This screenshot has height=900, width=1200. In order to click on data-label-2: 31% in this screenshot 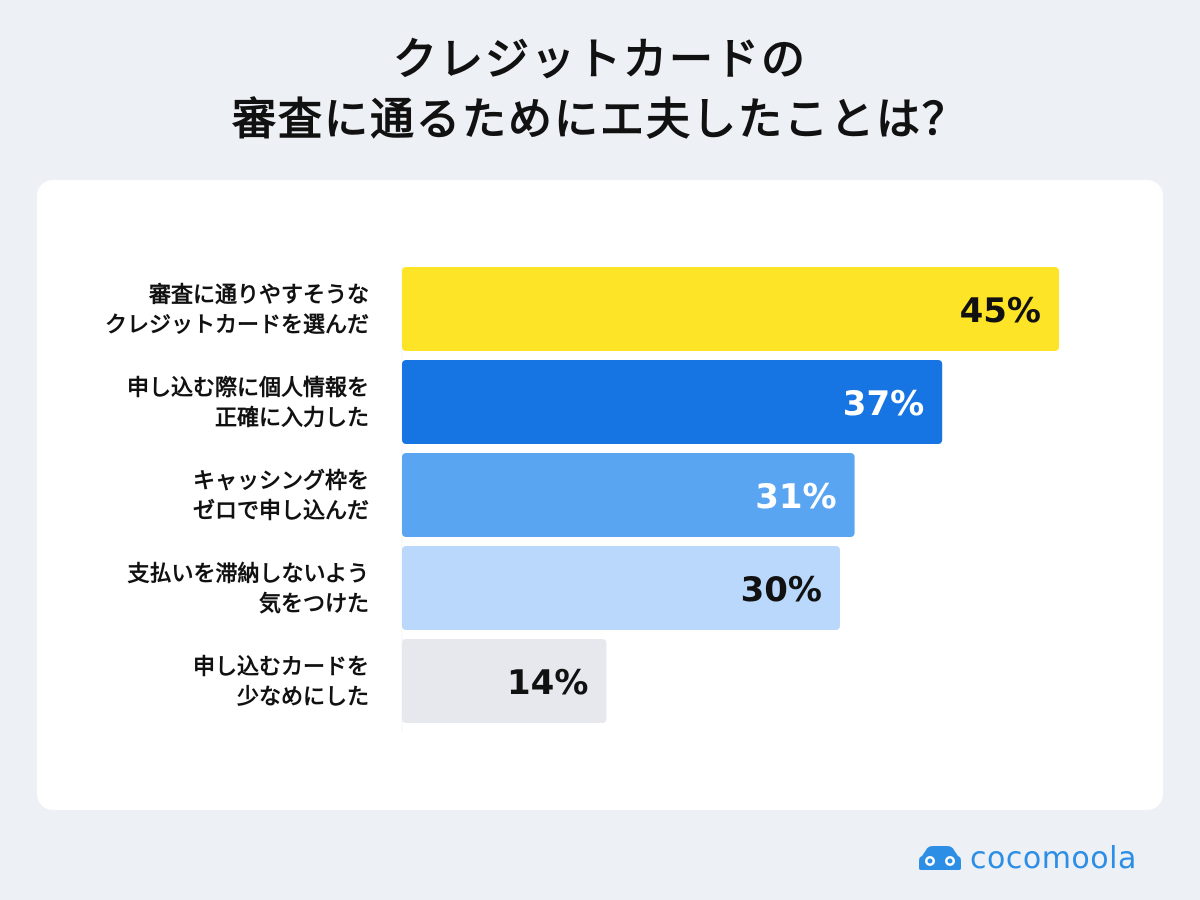, I will do `click(795, 497)`.